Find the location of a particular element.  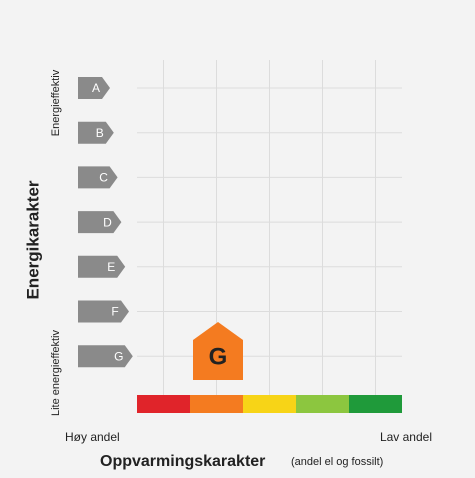

energy-arrow-label: B is located at coordinates (100, 133).